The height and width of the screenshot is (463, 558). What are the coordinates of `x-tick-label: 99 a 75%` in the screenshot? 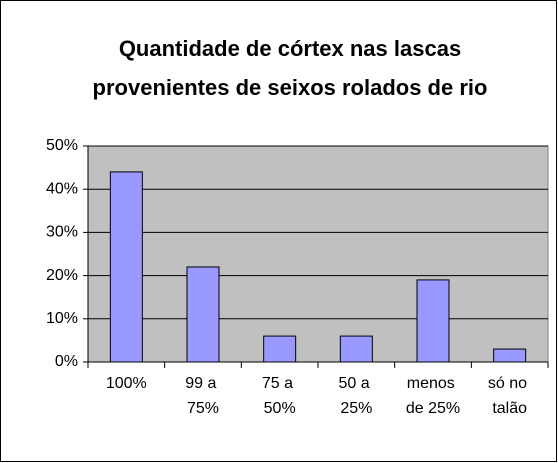 It's located at (203, 396).